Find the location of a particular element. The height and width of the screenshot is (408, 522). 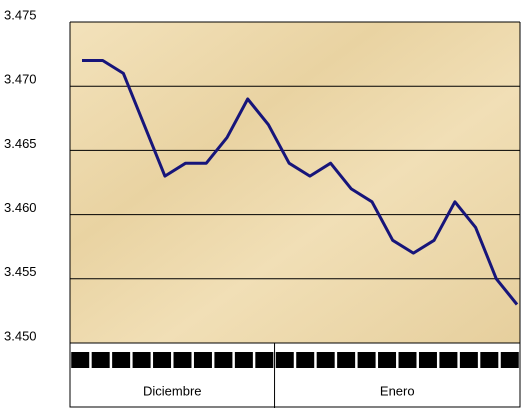

y-tick-label: 3.470 is located at coordinates (20, 79).